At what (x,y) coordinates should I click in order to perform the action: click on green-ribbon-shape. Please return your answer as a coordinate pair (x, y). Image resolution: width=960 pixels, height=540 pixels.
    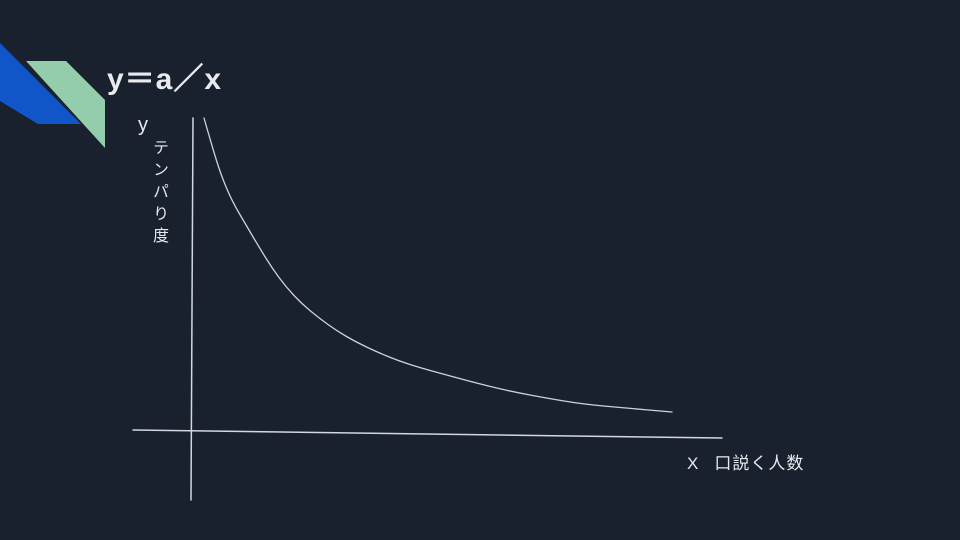
    Looking at the image, I should click on (65, 104).